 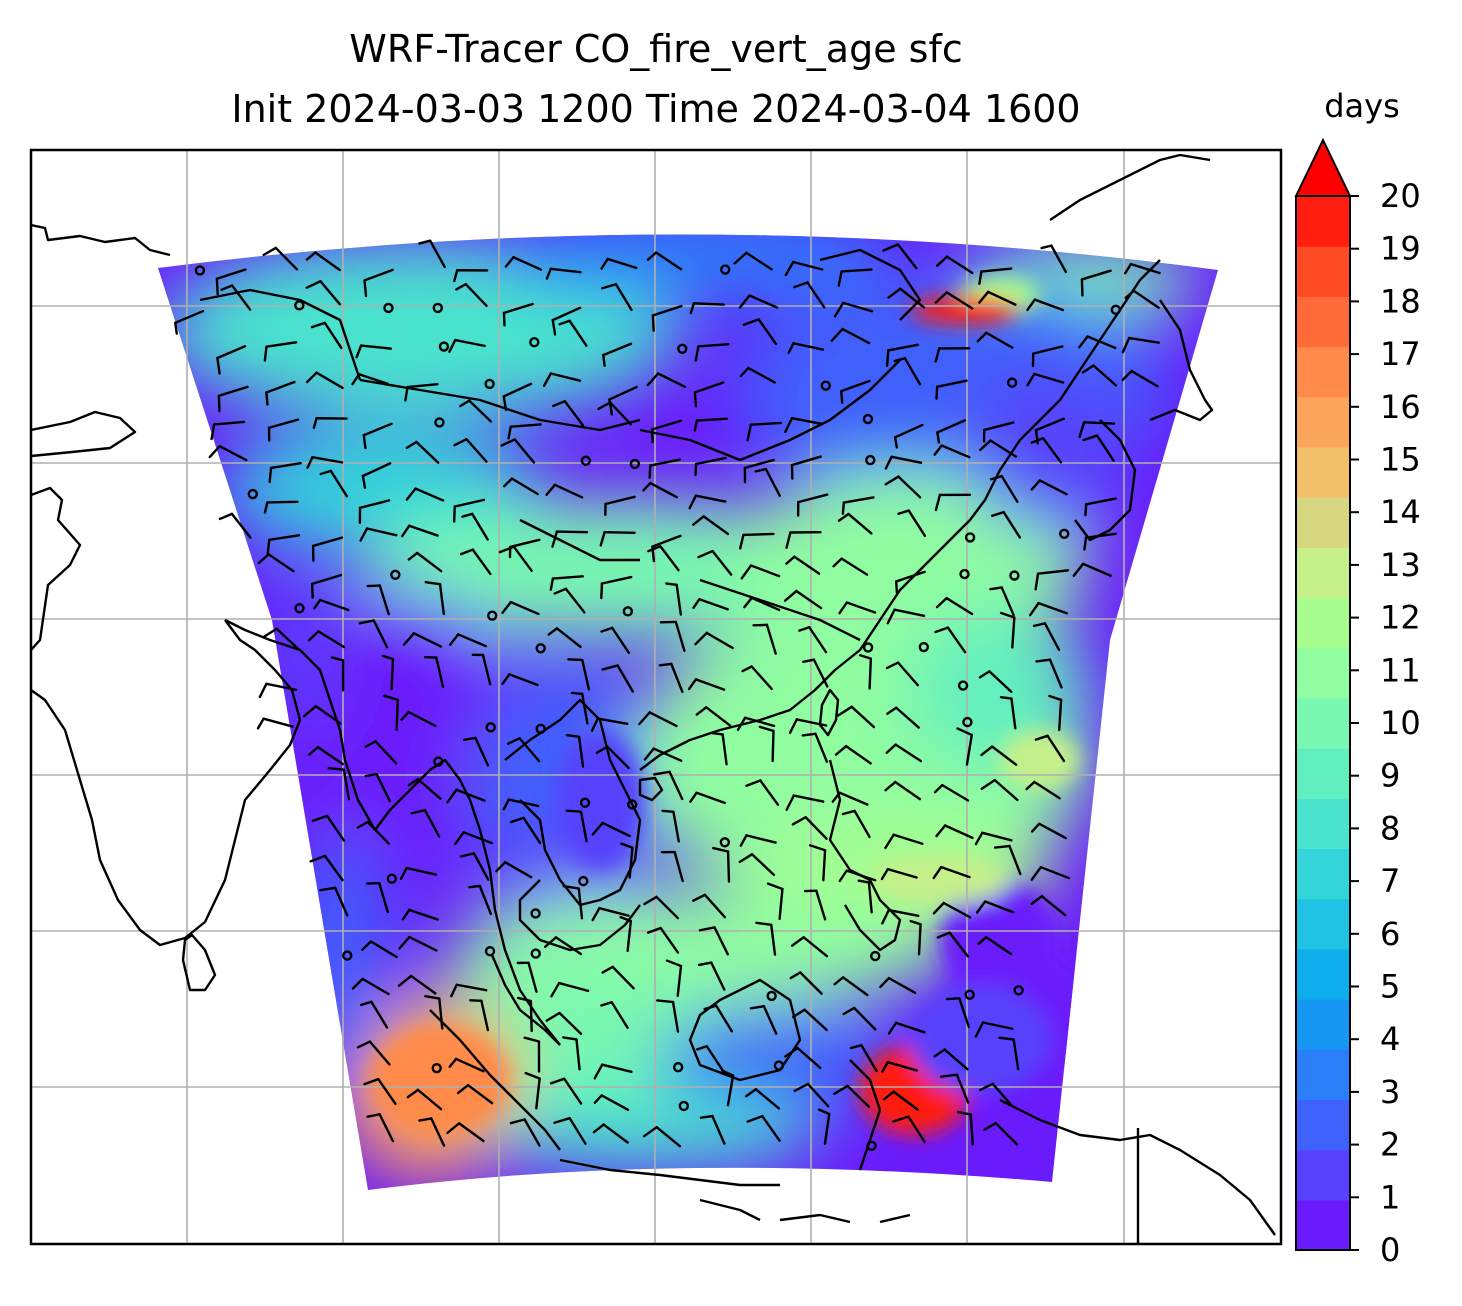 I want to click on plot-title-line-1: WRF-Tracer CO_fire_vert_age sfc, so click(x=656, y=49).